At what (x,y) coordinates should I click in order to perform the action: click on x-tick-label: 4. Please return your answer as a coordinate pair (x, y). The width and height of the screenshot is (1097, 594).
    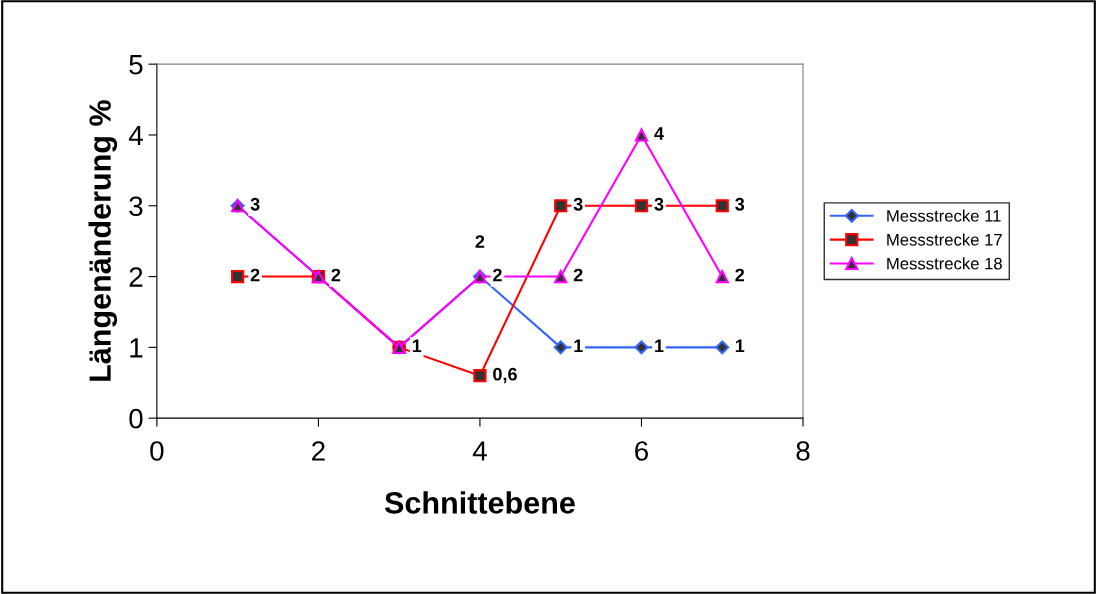
    Looking at the image, I should click on (479, 451).